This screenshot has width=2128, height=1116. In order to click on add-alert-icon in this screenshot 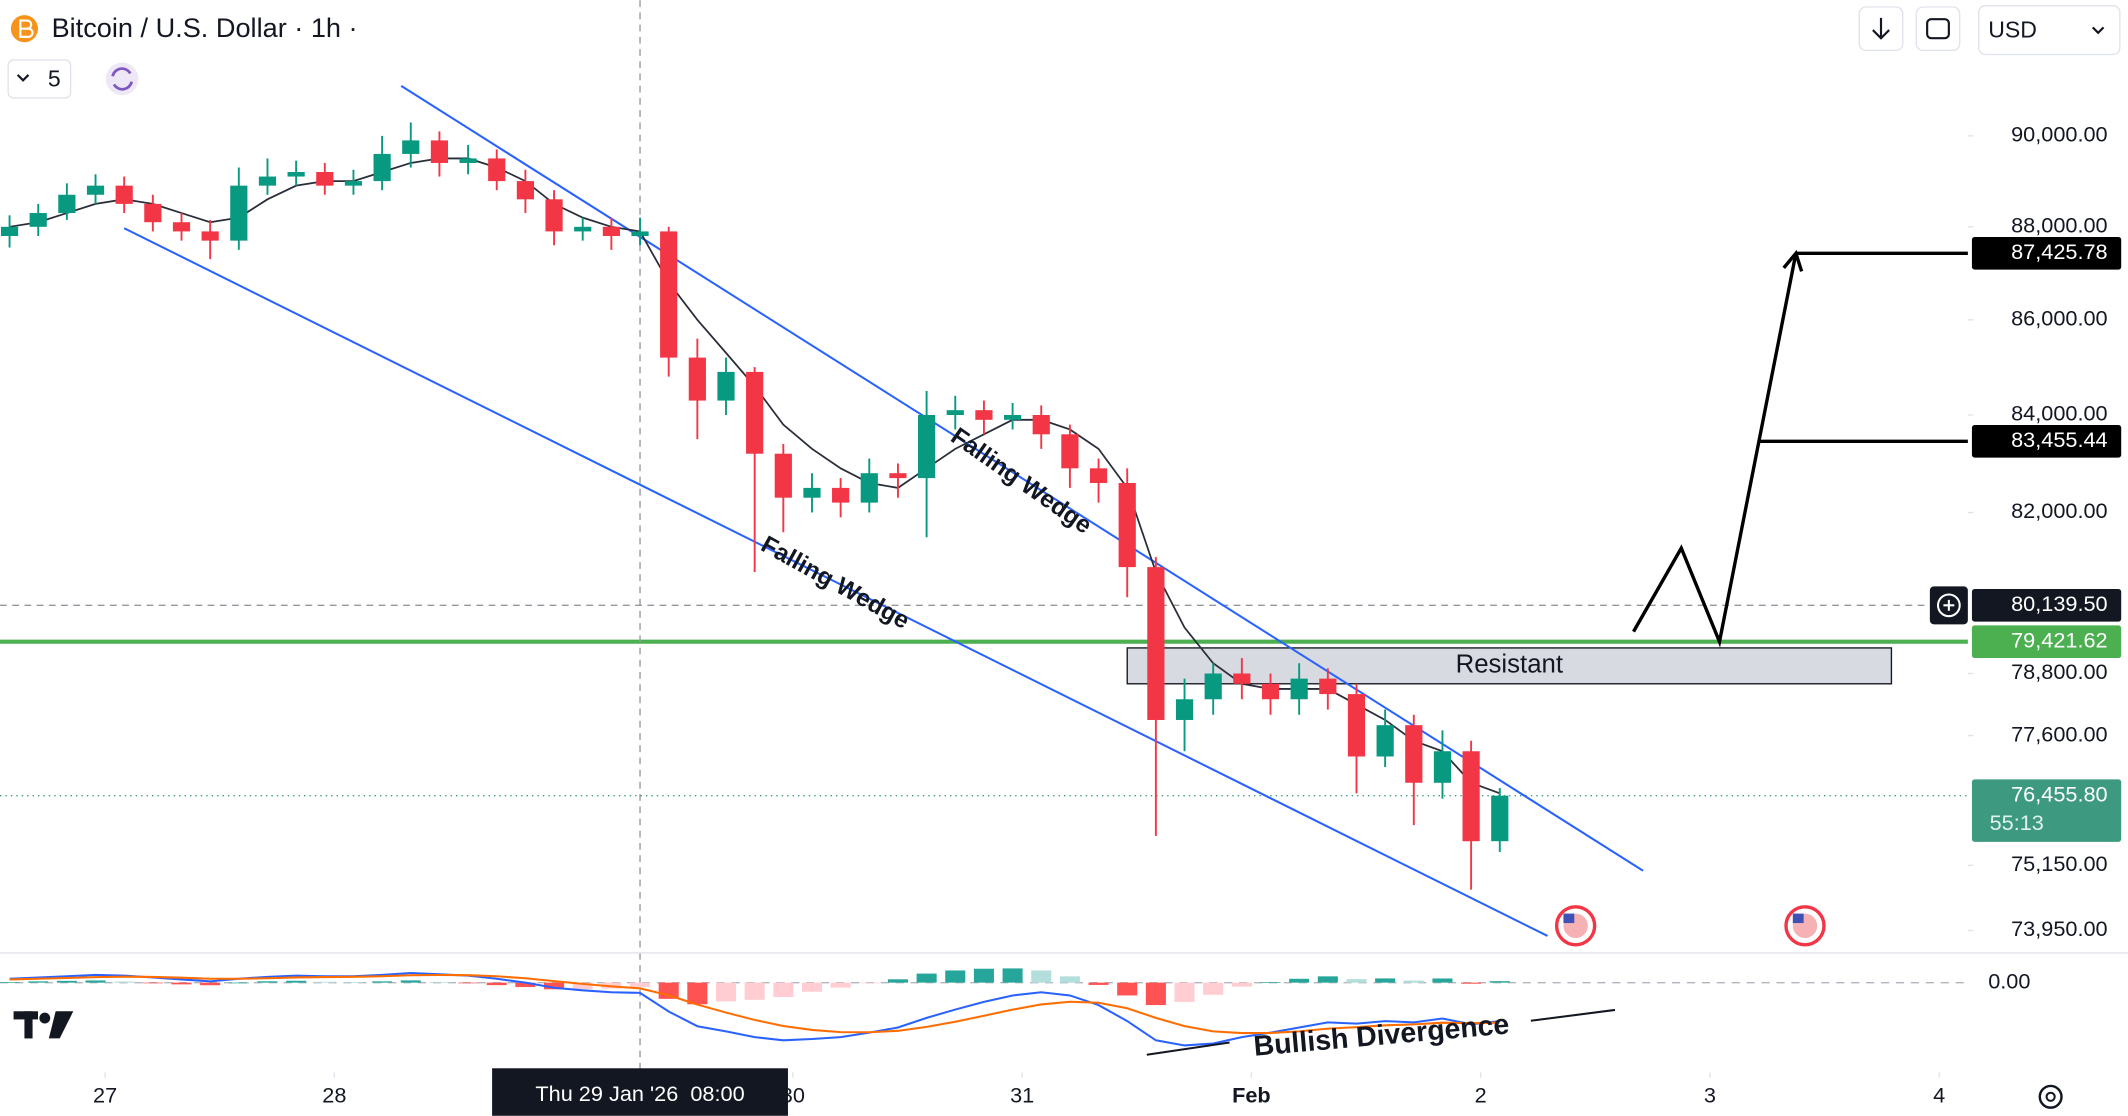, I will do `click(1949, 605)`.